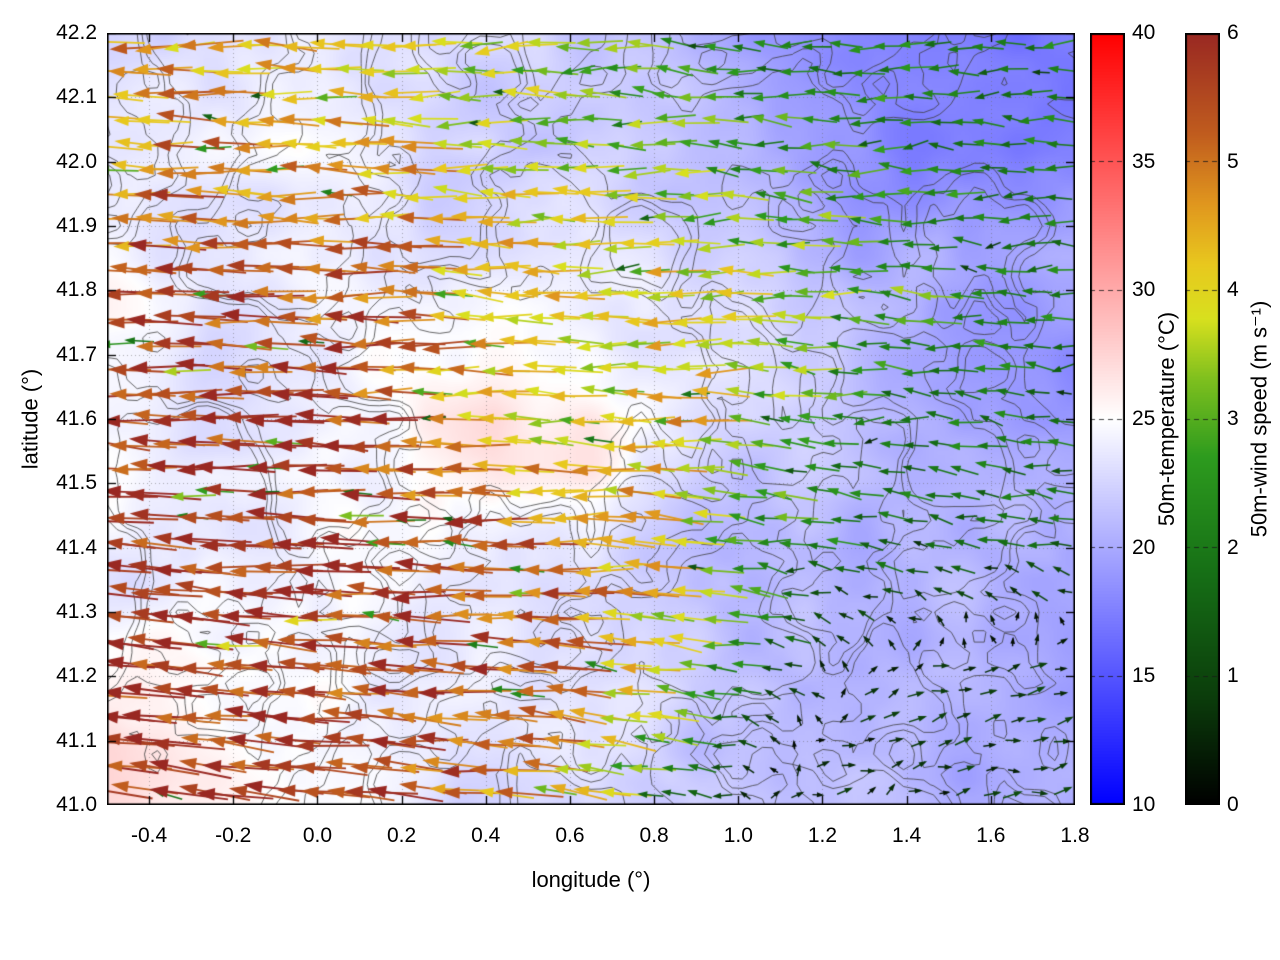 The width and height of the screenshot is (1280, 960). What do you see at coordinates (1233, 161) in the screenshot?
I see `wind-colorbar-tick-label: 5` at bounding box center [1233, 161].